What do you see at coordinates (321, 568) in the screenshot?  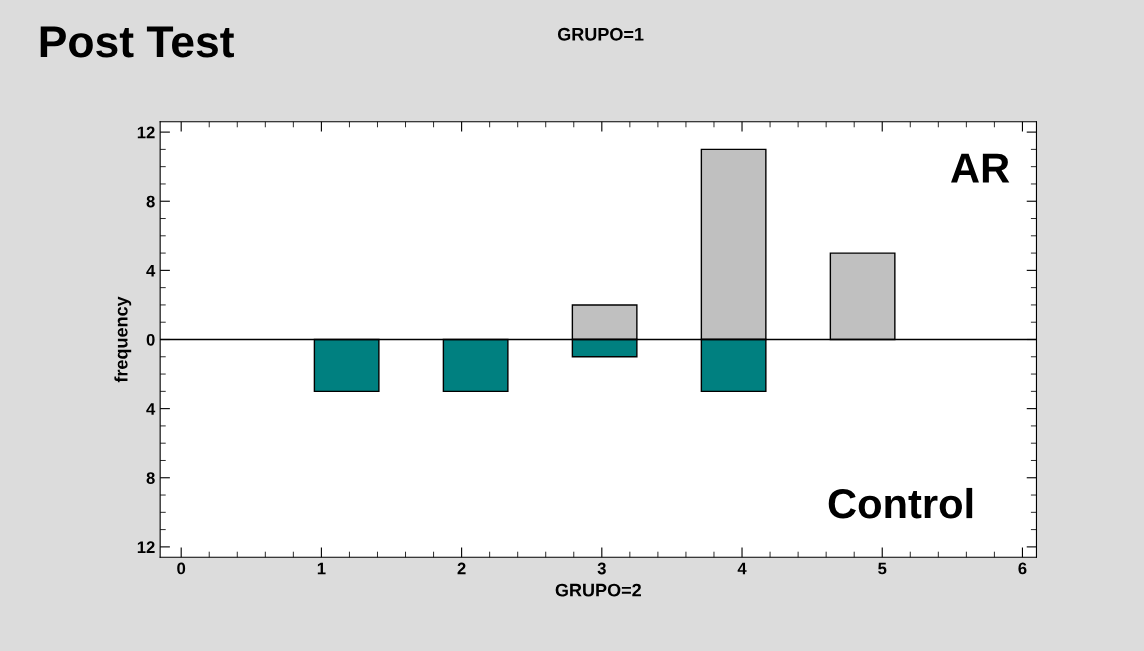 I see `x-tick-label: 1` at bounding box center [321, 568].